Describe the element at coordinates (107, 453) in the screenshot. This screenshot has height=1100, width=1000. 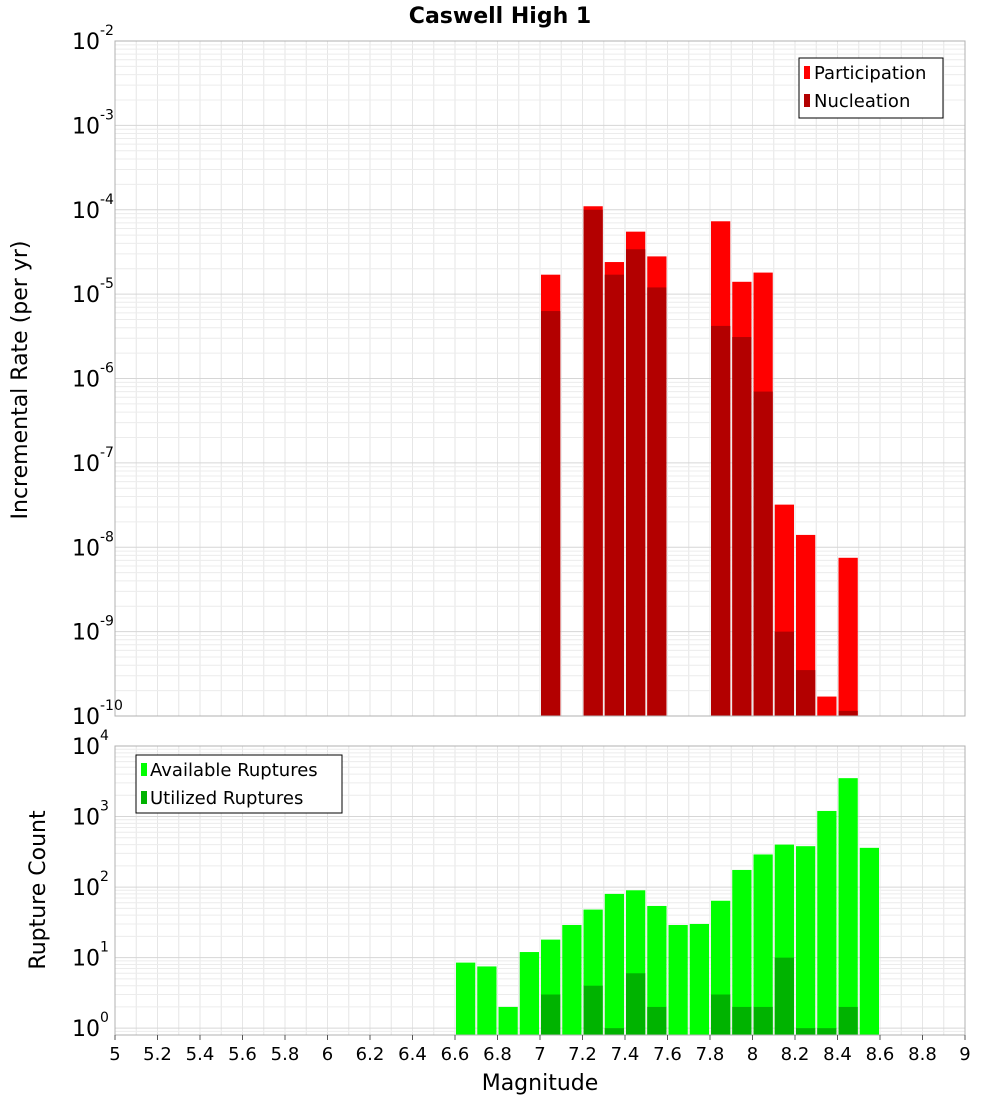
I see `y-tick-exponent: -7` at that location.